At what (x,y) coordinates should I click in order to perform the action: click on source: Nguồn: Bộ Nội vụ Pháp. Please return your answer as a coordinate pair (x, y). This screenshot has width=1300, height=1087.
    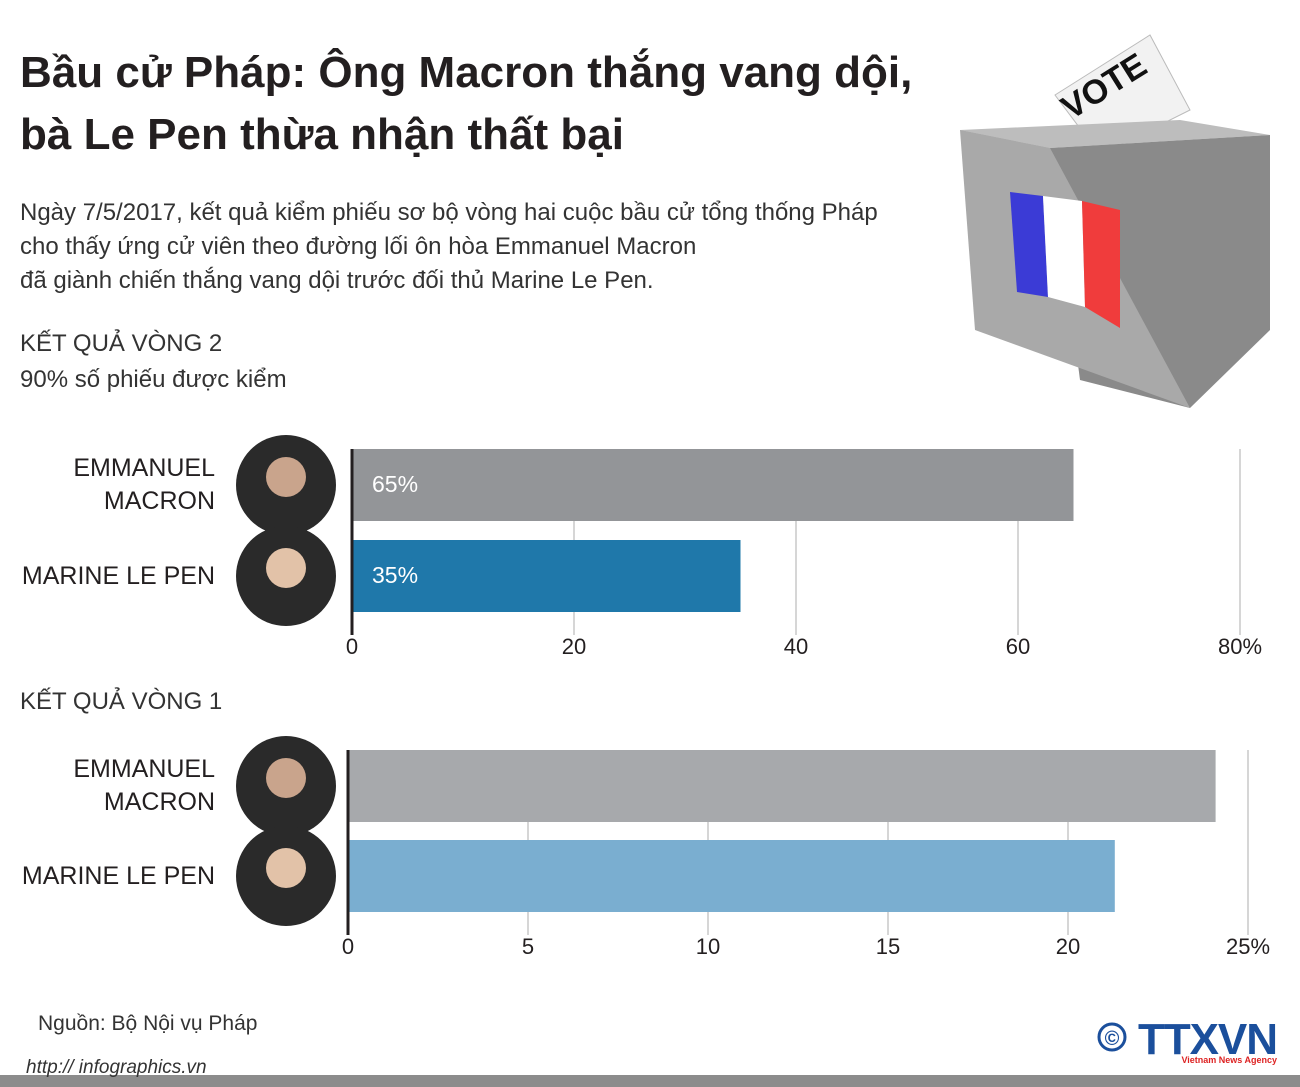
    Looking at the image, I should click on (148, 1023).